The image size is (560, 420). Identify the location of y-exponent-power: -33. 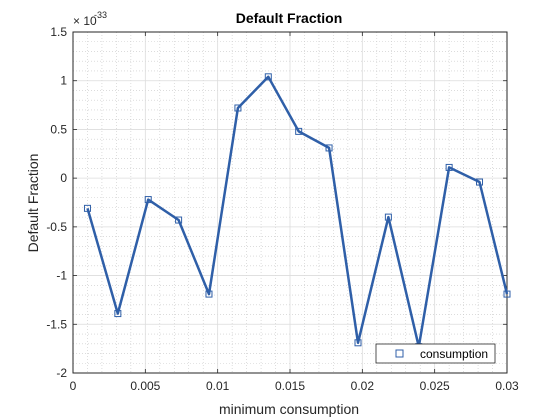
(100, 15).